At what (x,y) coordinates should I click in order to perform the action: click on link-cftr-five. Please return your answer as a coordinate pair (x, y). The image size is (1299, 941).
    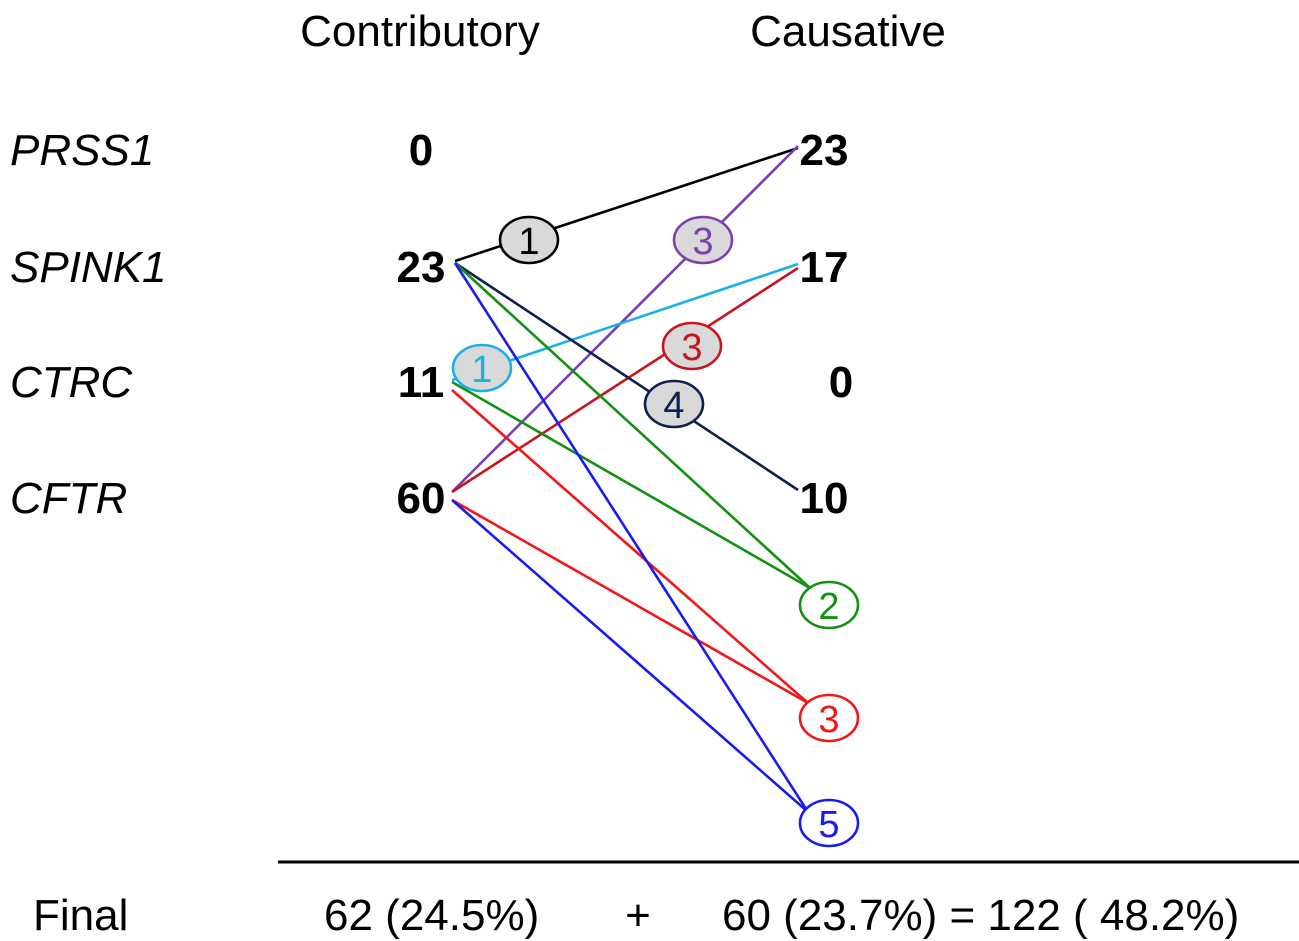
    Looking at the image, I should click on (630, 656).